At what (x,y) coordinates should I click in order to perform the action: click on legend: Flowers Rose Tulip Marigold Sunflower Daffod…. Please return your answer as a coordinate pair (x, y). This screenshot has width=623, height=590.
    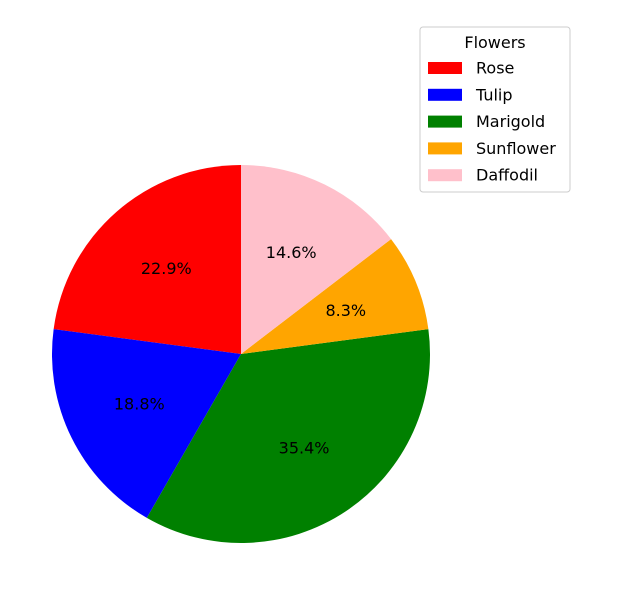
    Looking at the image, I should click on (495, 109).